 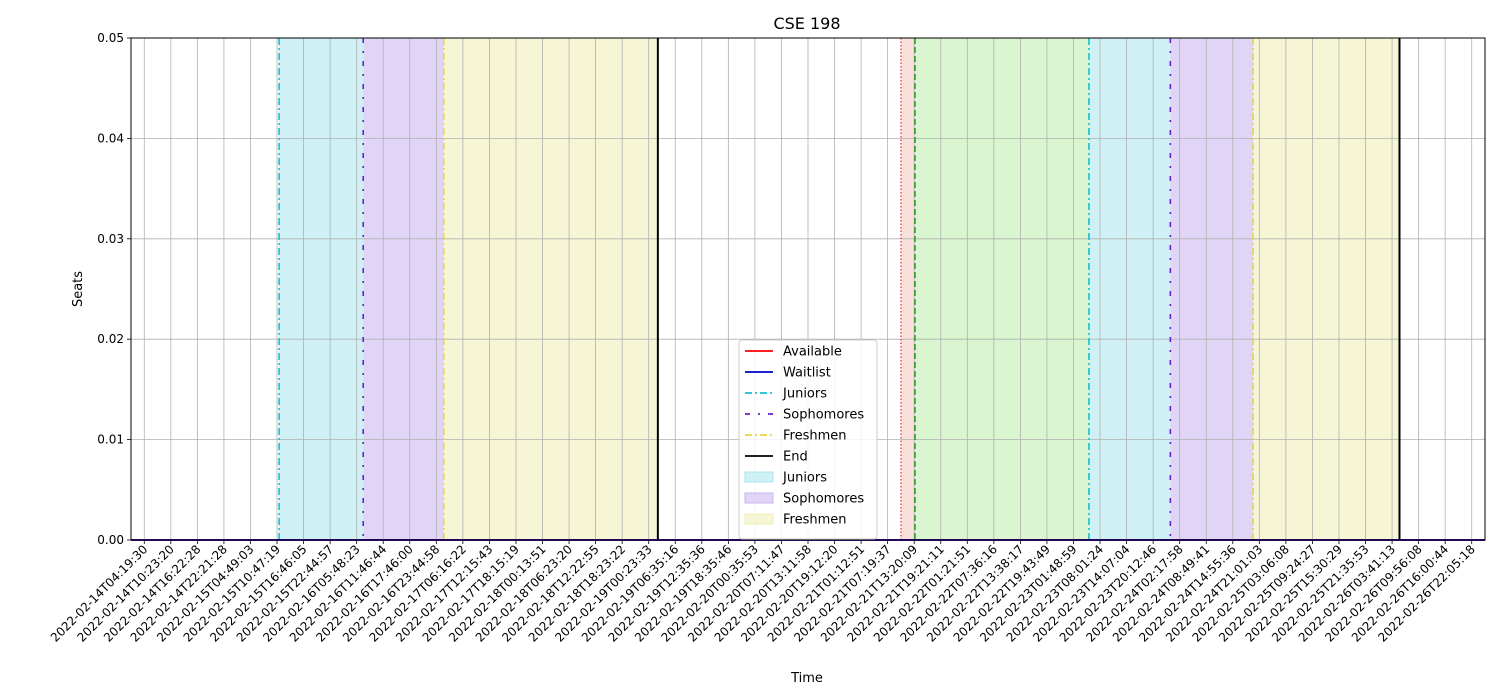 I want to click on y-tick-label: 0.03, so click(x=110, y=239).